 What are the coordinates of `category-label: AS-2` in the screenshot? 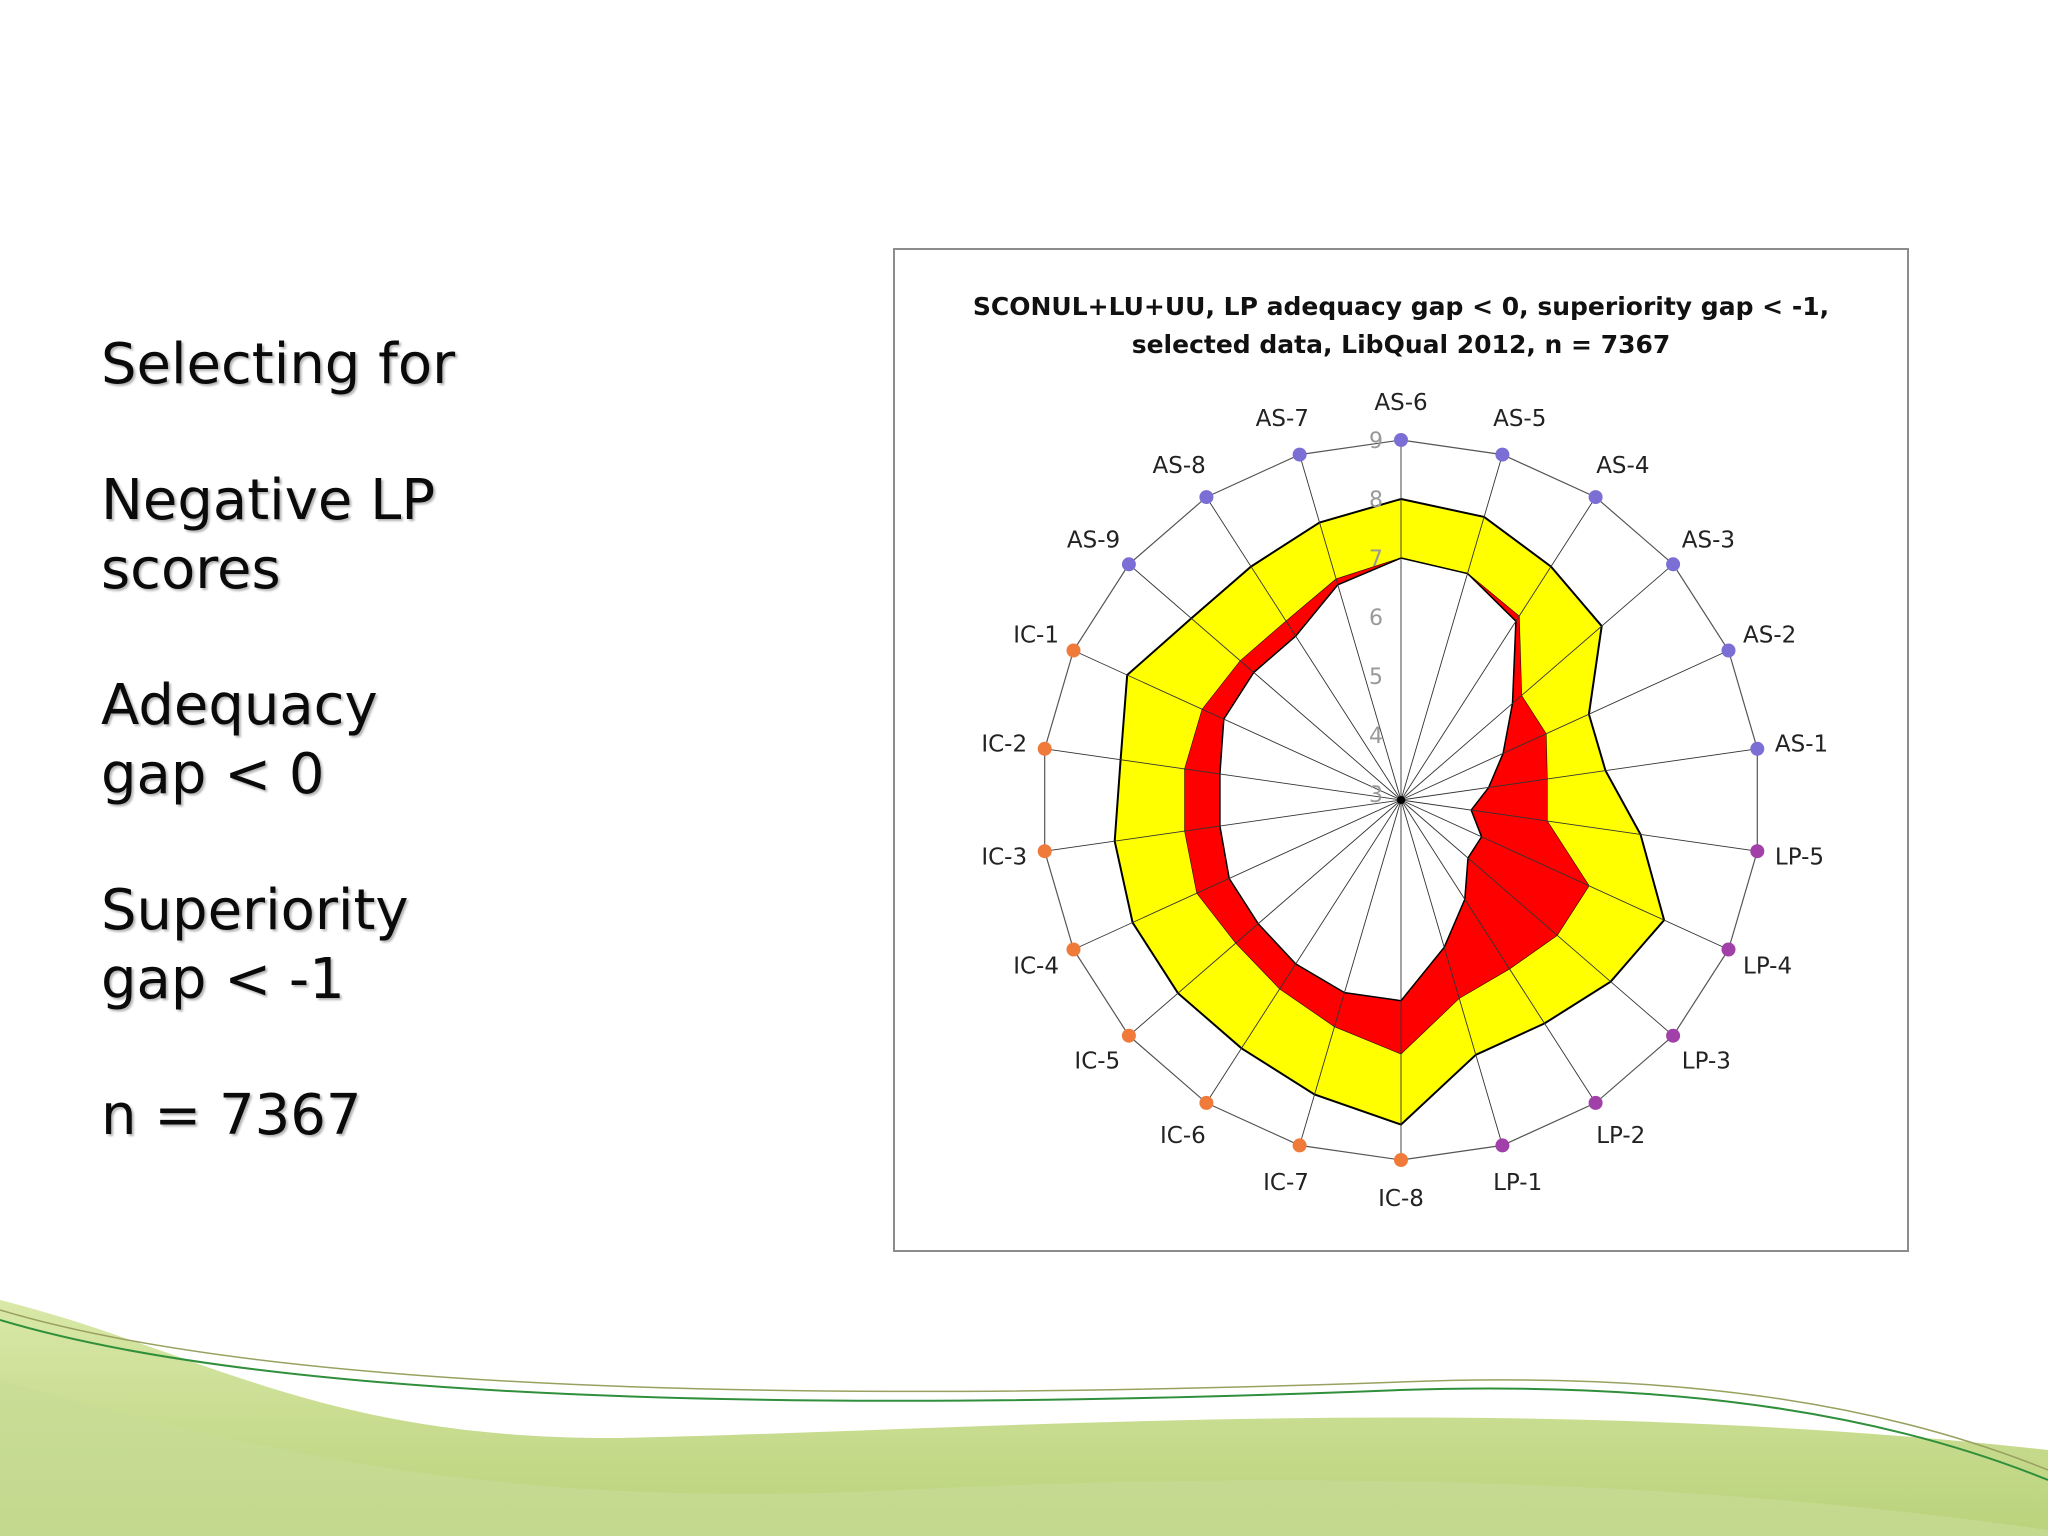 It's located at (1769, 636).